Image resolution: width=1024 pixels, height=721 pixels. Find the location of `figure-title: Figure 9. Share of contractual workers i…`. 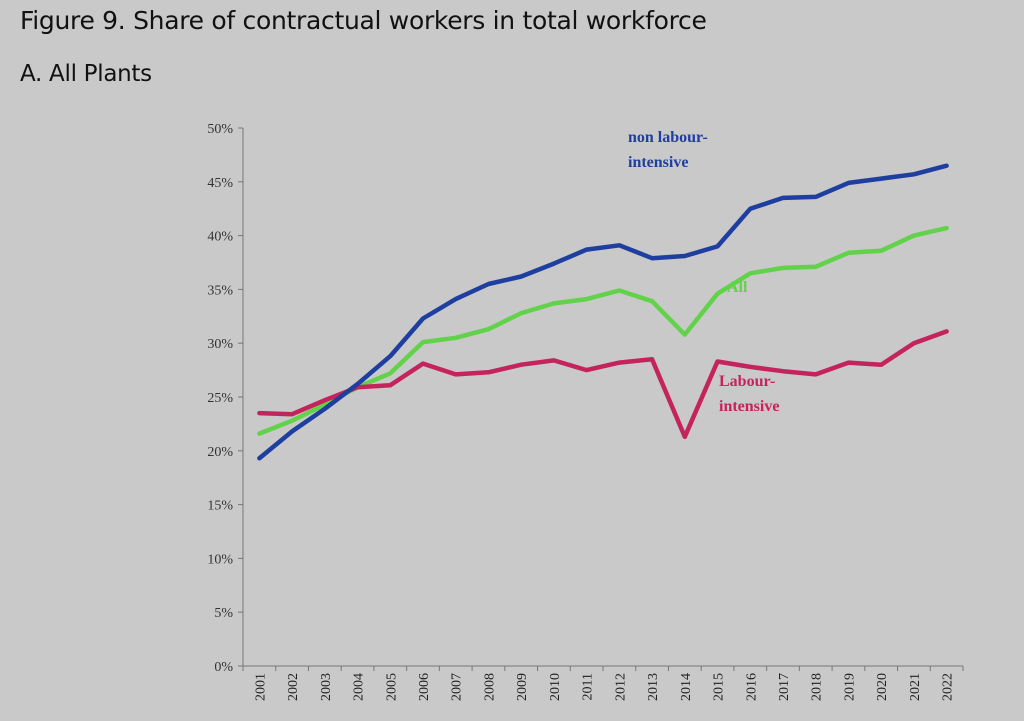

figure-title: Figure 9. Share of contractual workers i… is located at coordinates (363, 20).